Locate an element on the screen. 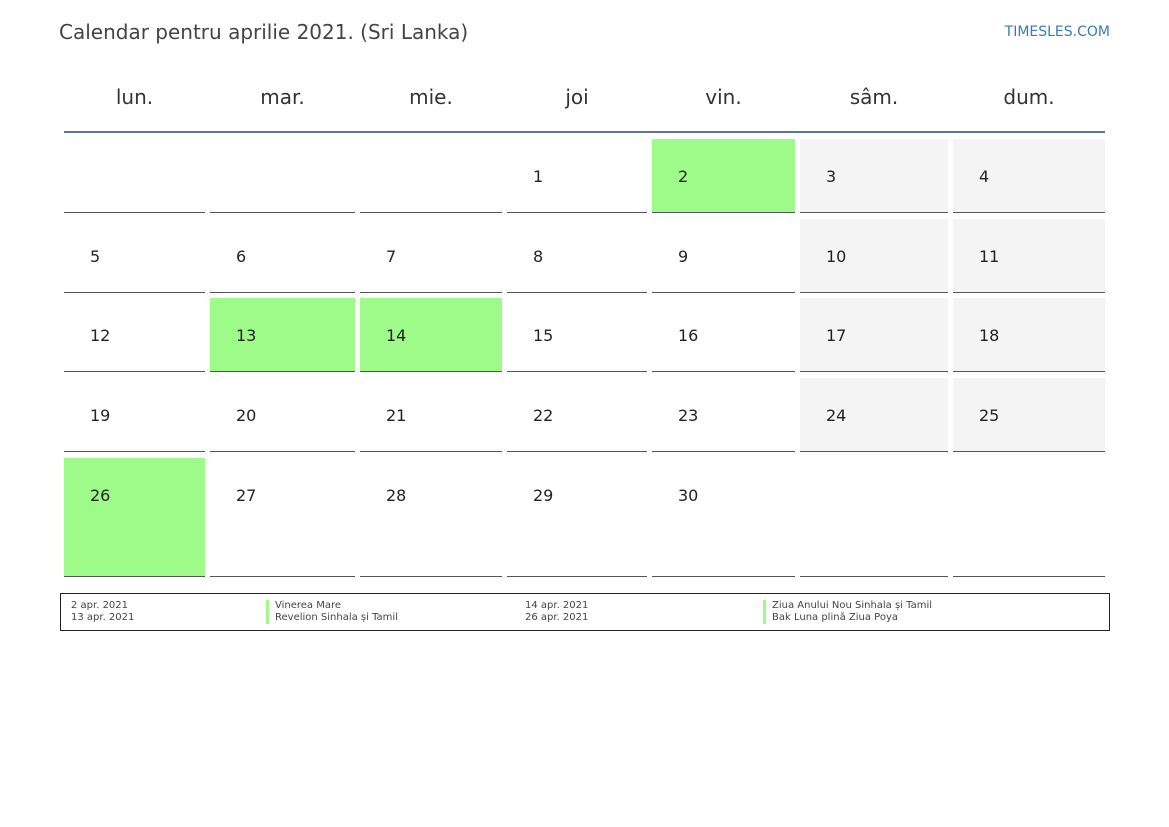 The image size is (1169, 827). day-number: 20 is located at coordinates (246, 415).